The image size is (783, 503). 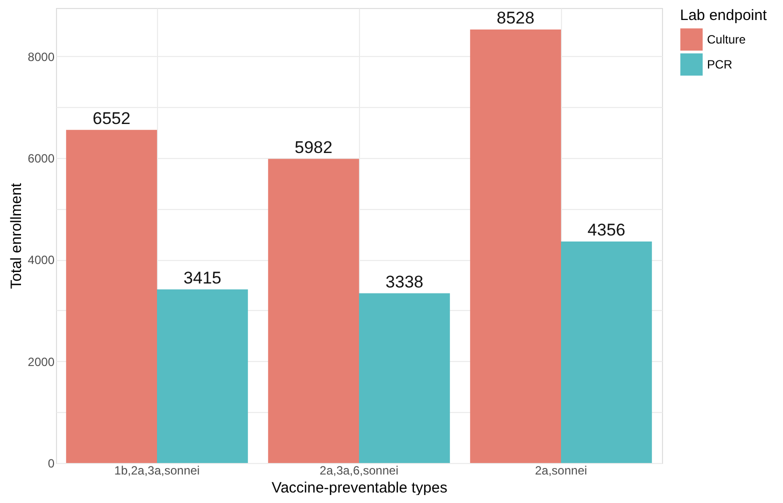 What do you see at coordinates (16, 235) in the screenshot?
I see `y-axis-title: Total enrollment` at bounding box center [16, 235].